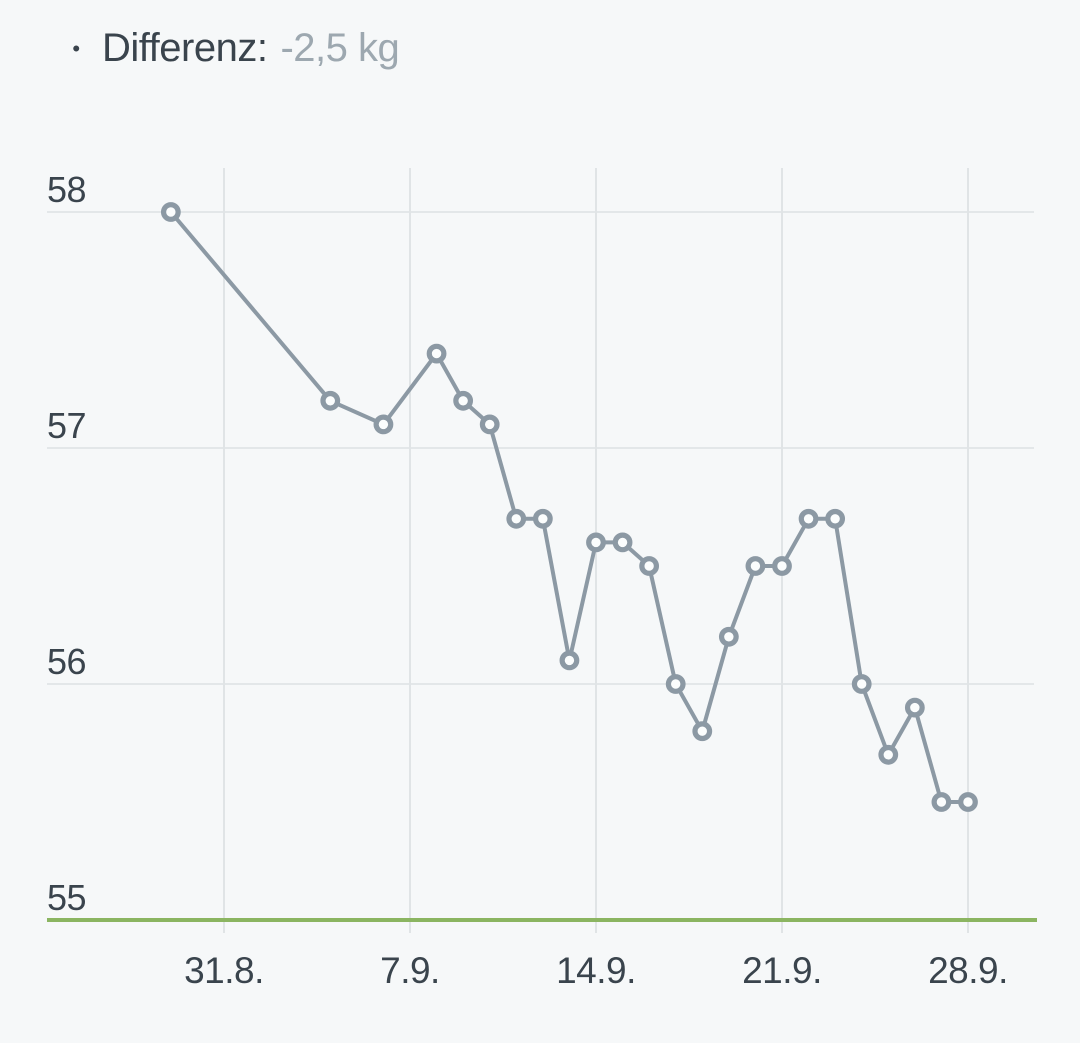  I want to click on x-axis-tick-label: 14.9., so click(596, 970).